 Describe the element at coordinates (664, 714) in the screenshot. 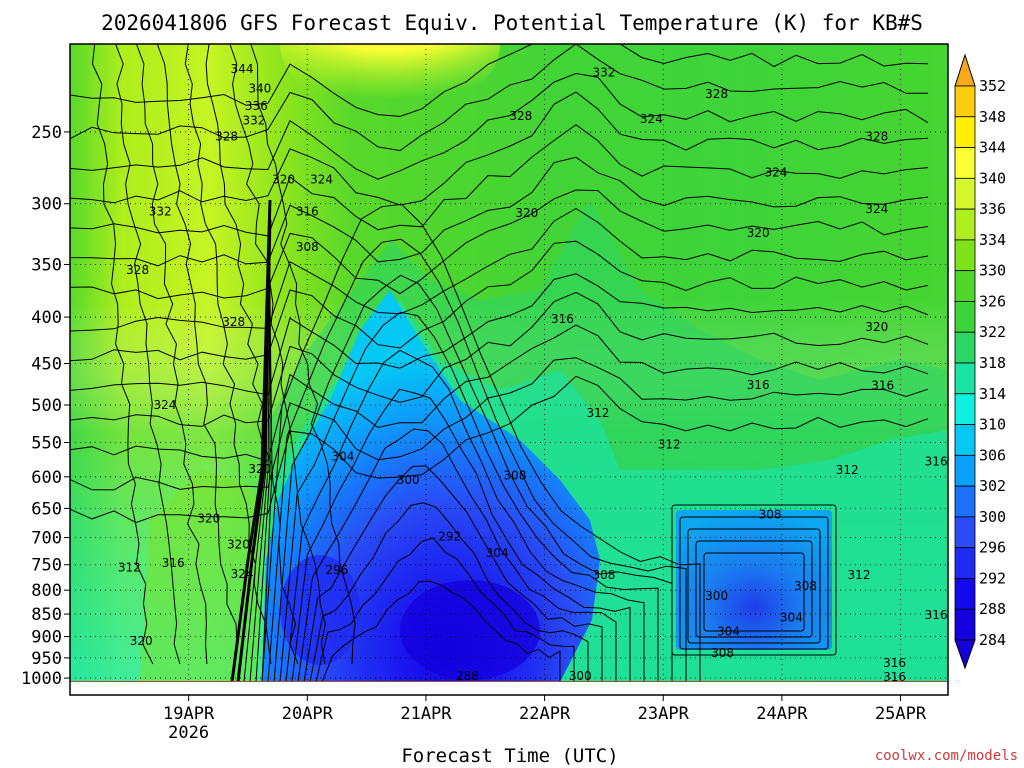

I see `x-tick-label: 23APR` at that location.